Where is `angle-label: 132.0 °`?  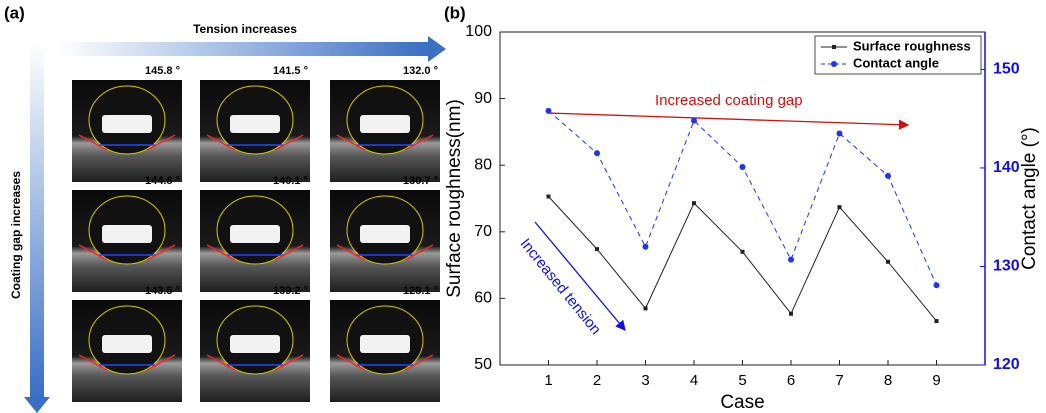
angle-label: 132.0 ° is located at coordinates (420, 71).